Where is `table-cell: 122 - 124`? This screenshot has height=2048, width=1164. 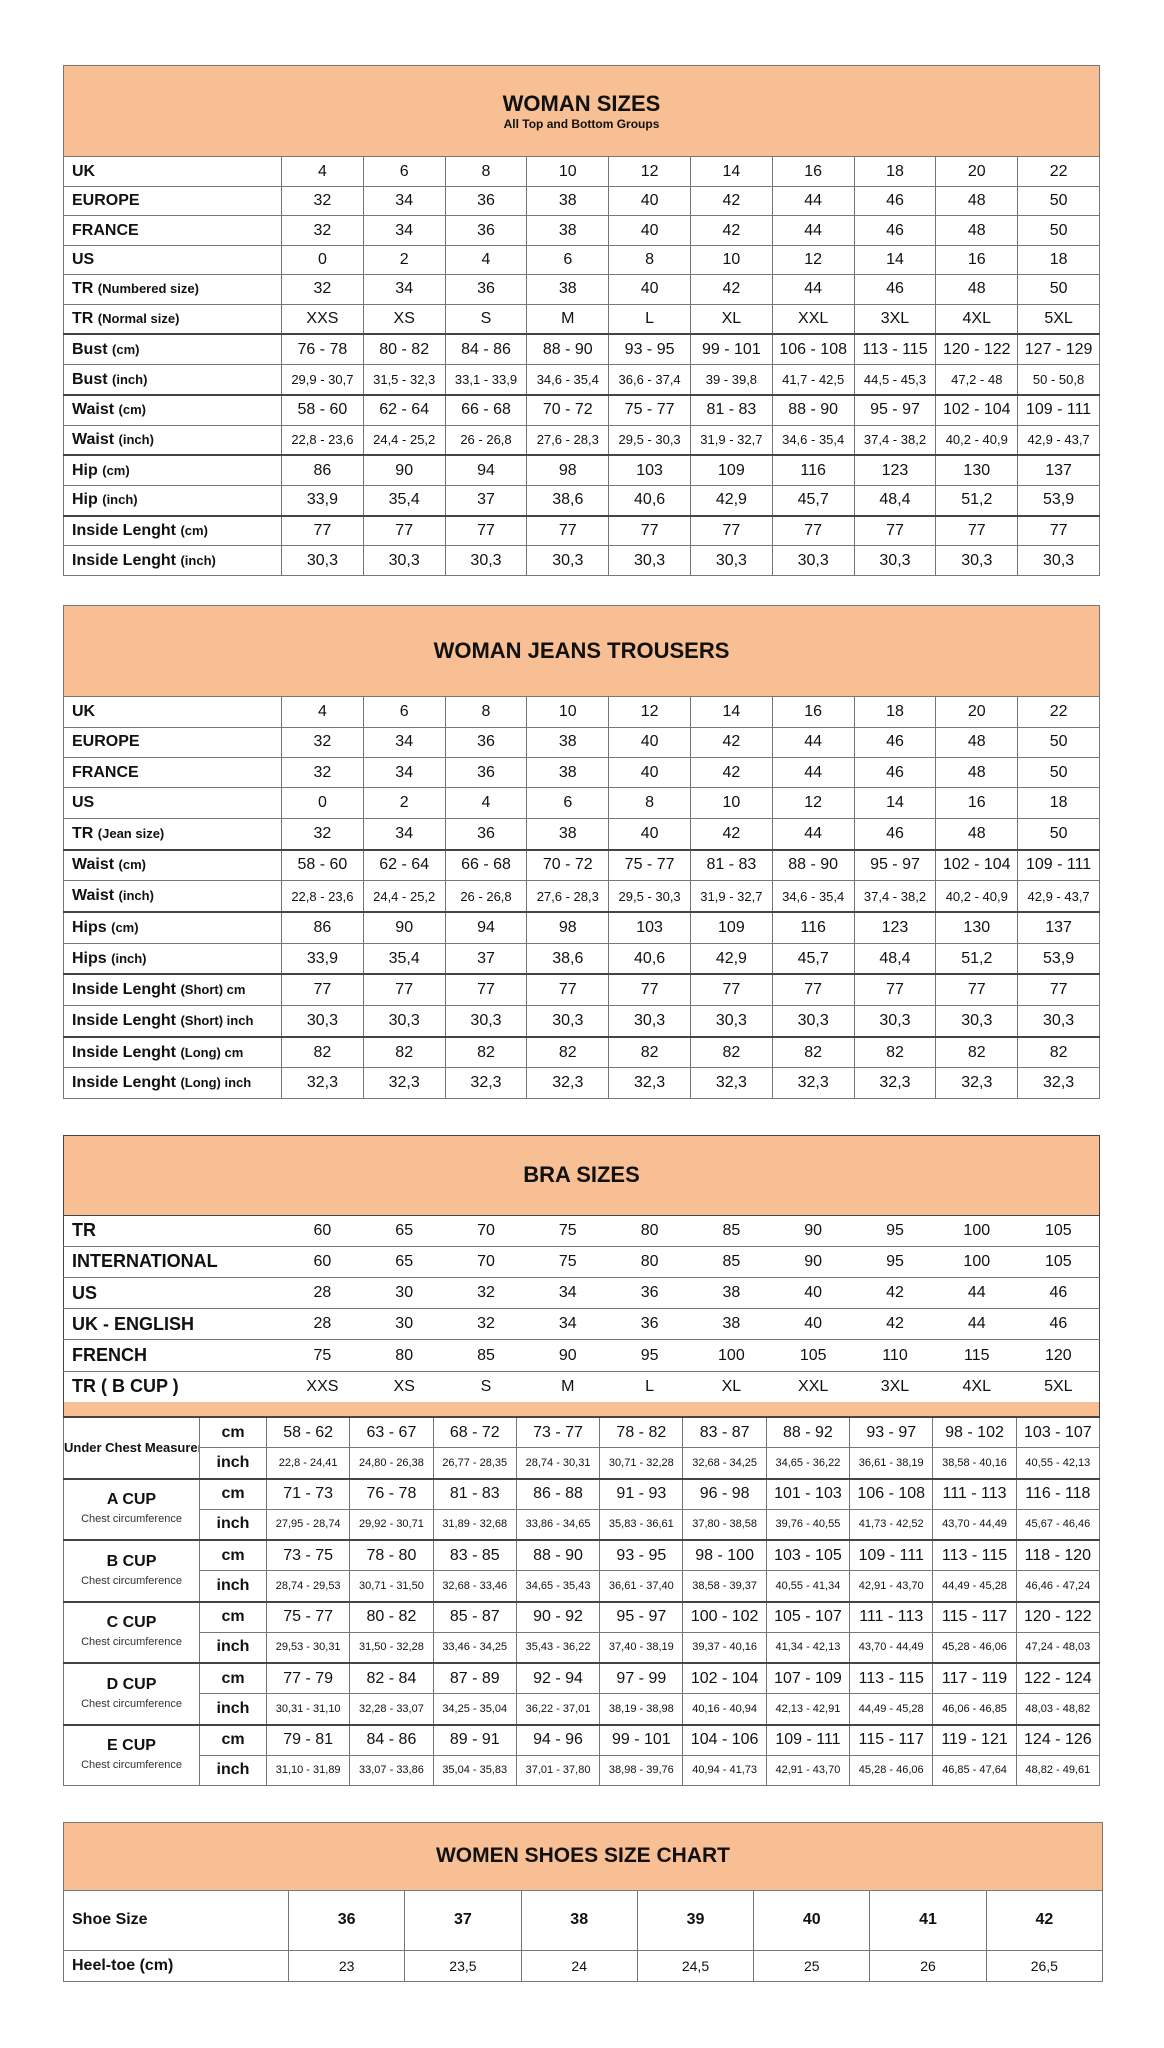
table-cell: 122 - 124 is located at coordinates (1058, 1678).